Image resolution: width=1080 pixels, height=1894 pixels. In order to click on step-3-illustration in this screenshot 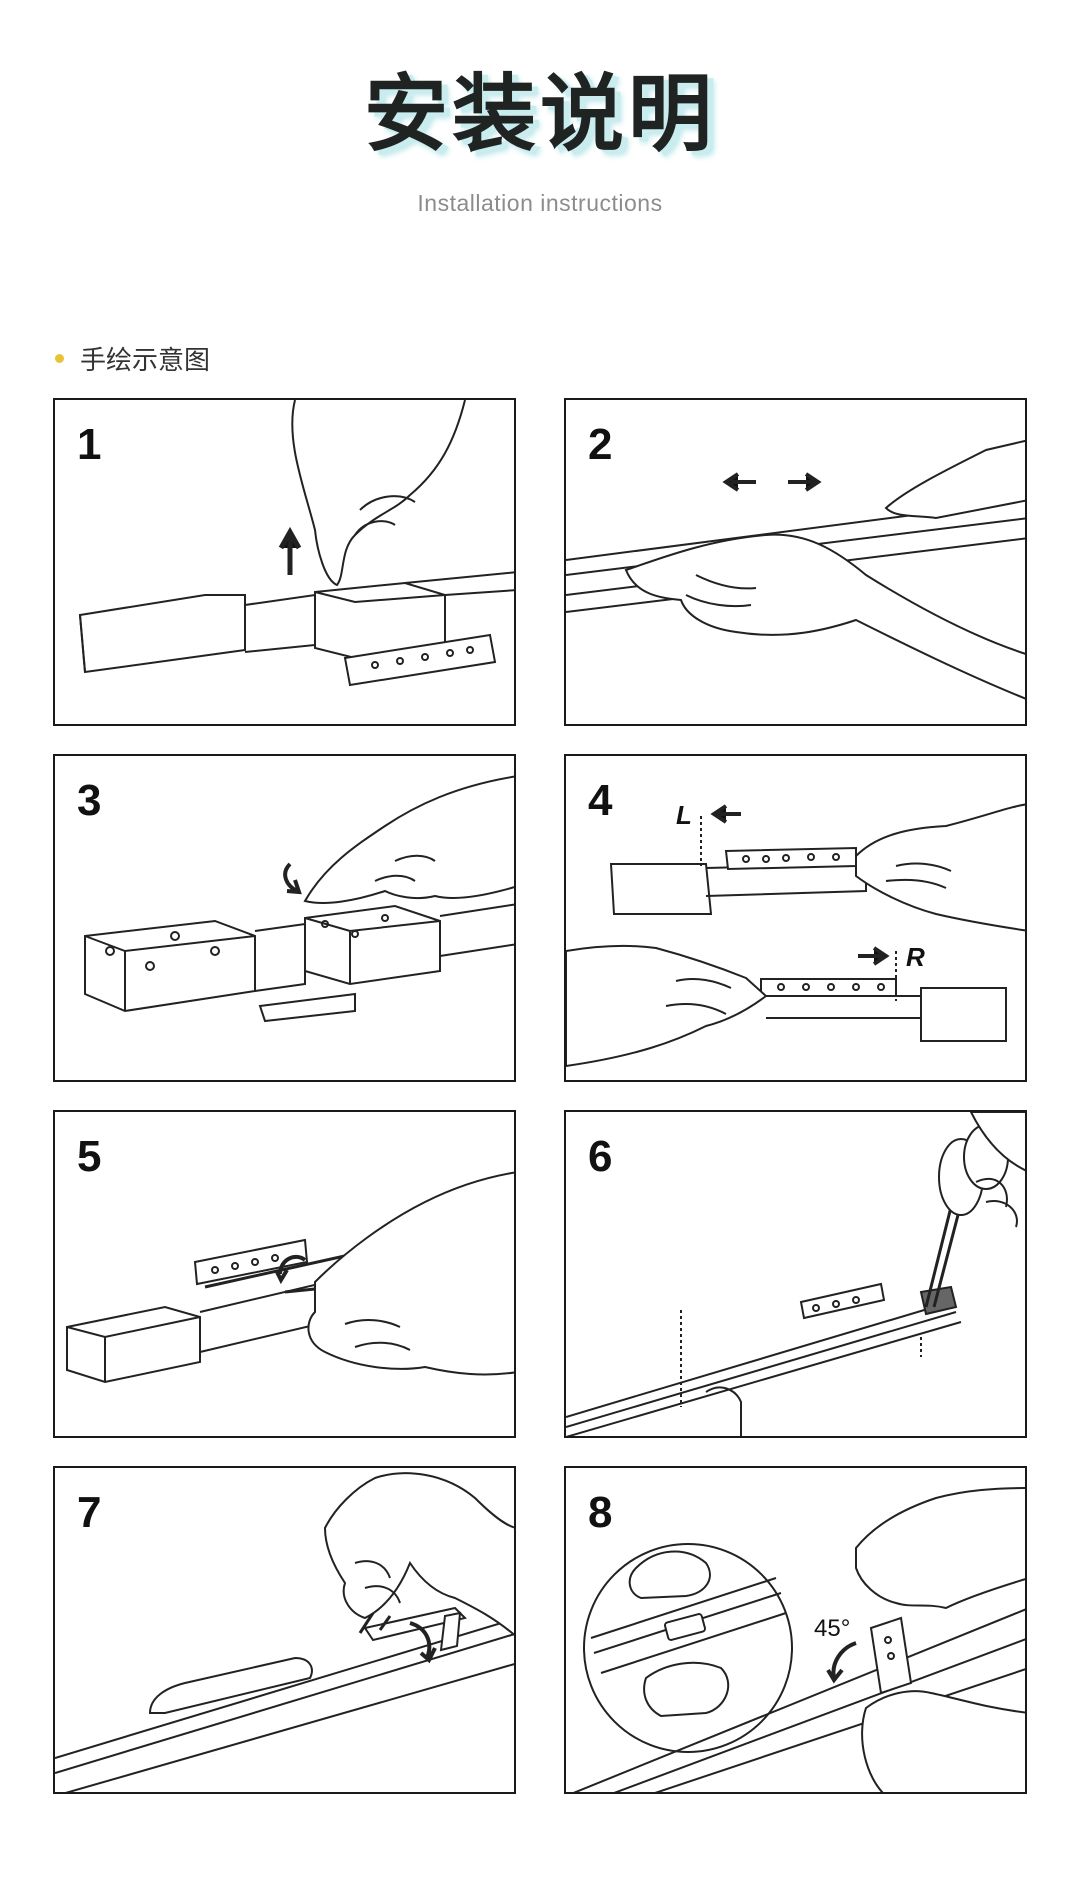, I will do `click(299, 899)`.